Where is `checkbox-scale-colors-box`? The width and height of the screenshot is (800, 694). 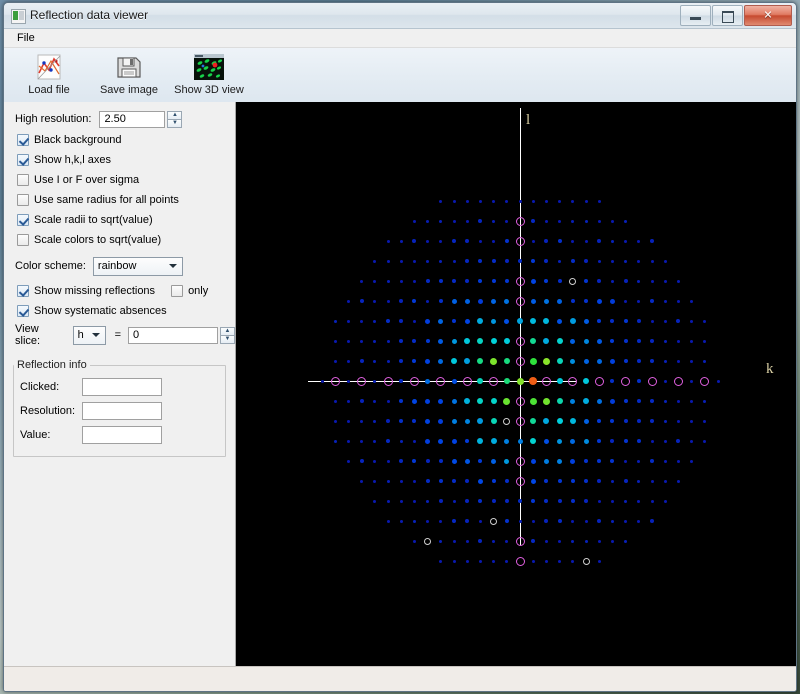
checkbox-scale-colors-box is located at coordinates (23, 240).